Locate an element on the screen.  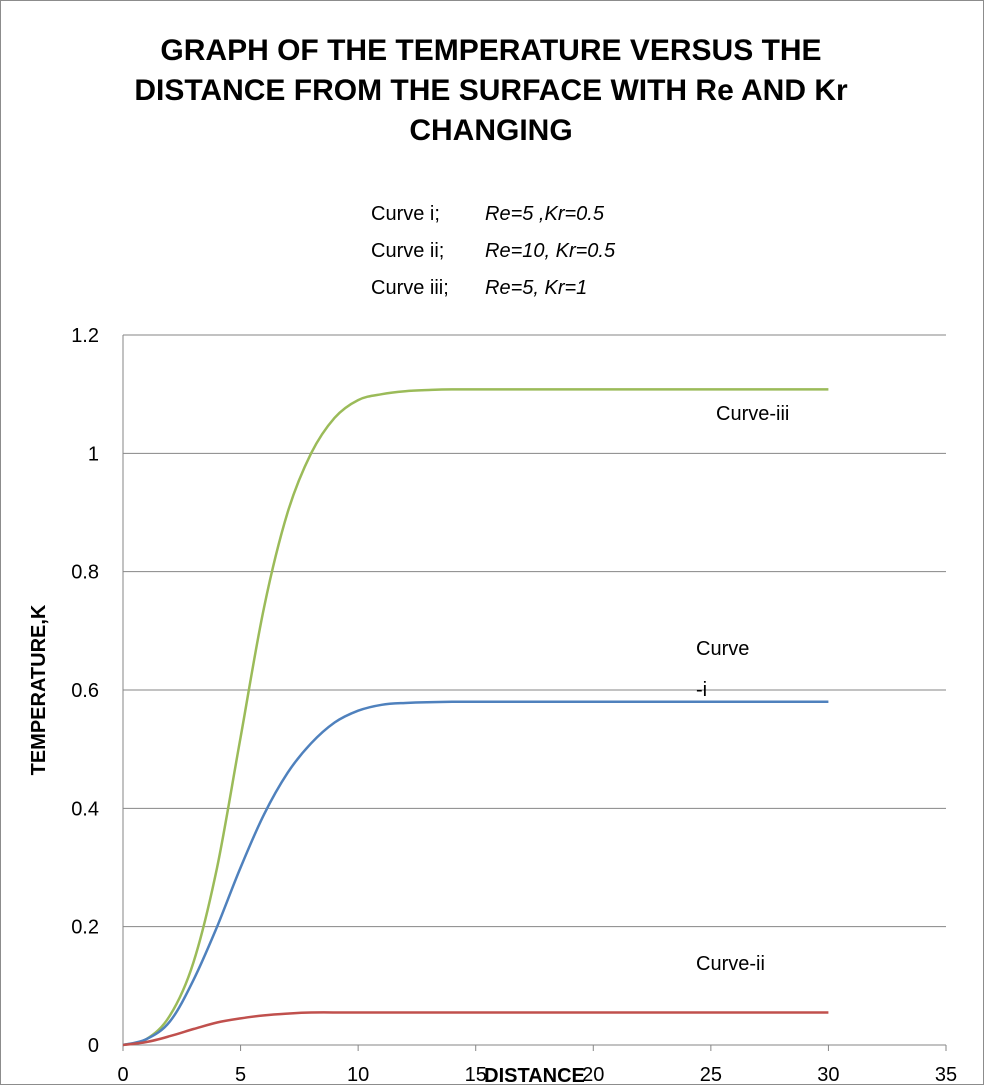
curve-label: Curve is located at coordinates (722, 649).